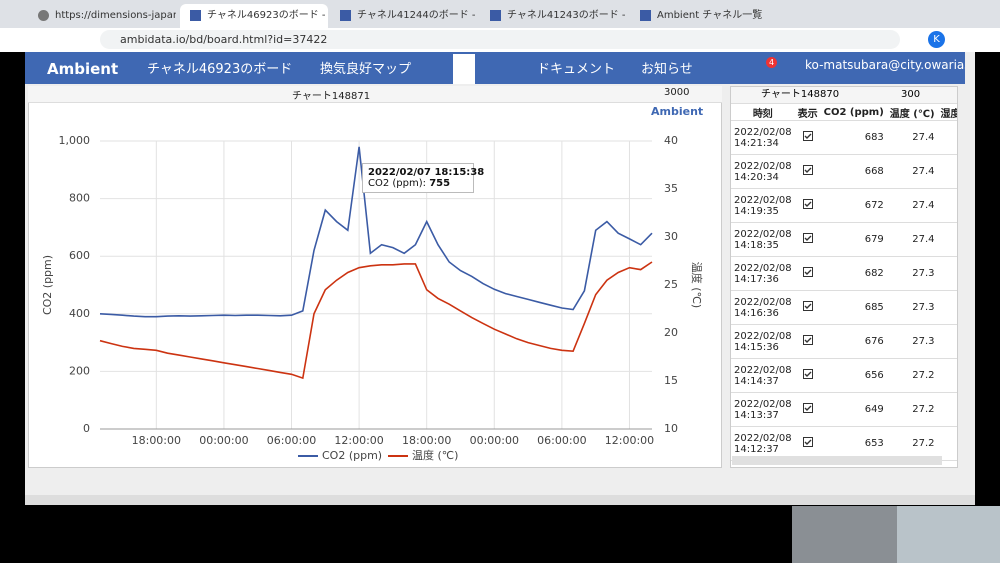  Describe the element at coordinates (79, 255) in the screenshot. I see `y-tick-label: 600` at that location.